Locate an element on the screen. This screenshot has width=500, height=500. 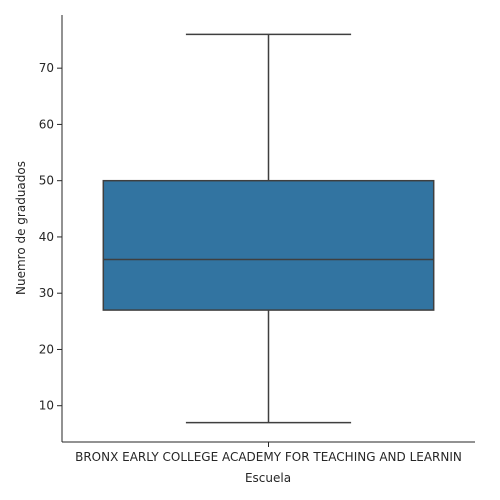
x-axis-label: Escuela is located at coordinates (268, 478).